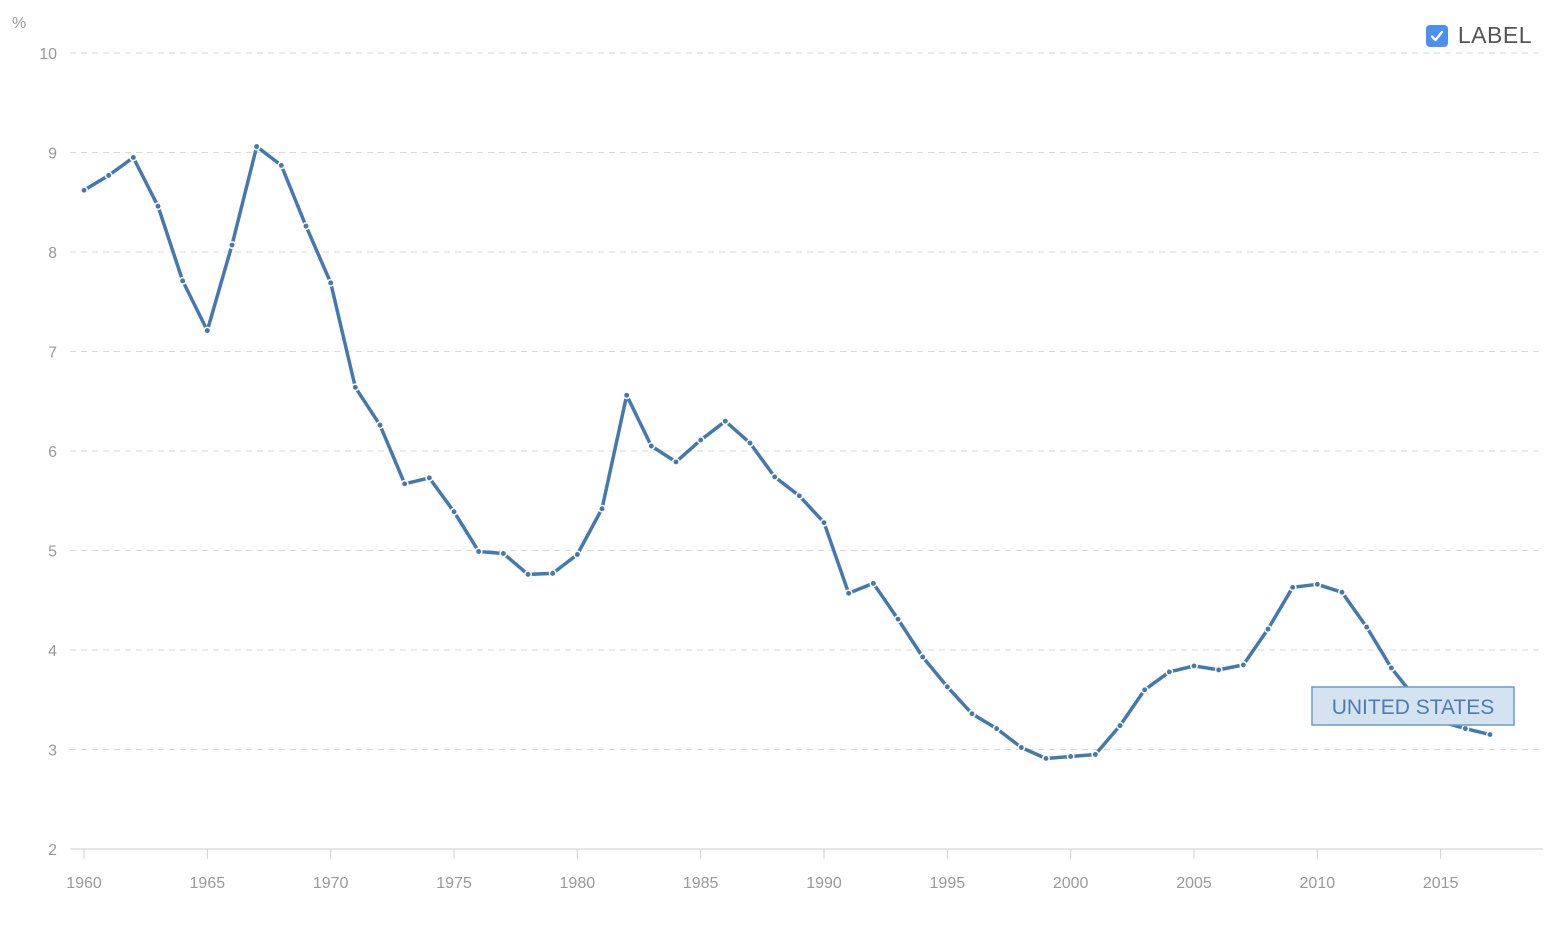 This screenshot has width=1554, height=940. Describe the element at coordinates (454, 511) in the screenshot. I see `data-point-1975` at that location.